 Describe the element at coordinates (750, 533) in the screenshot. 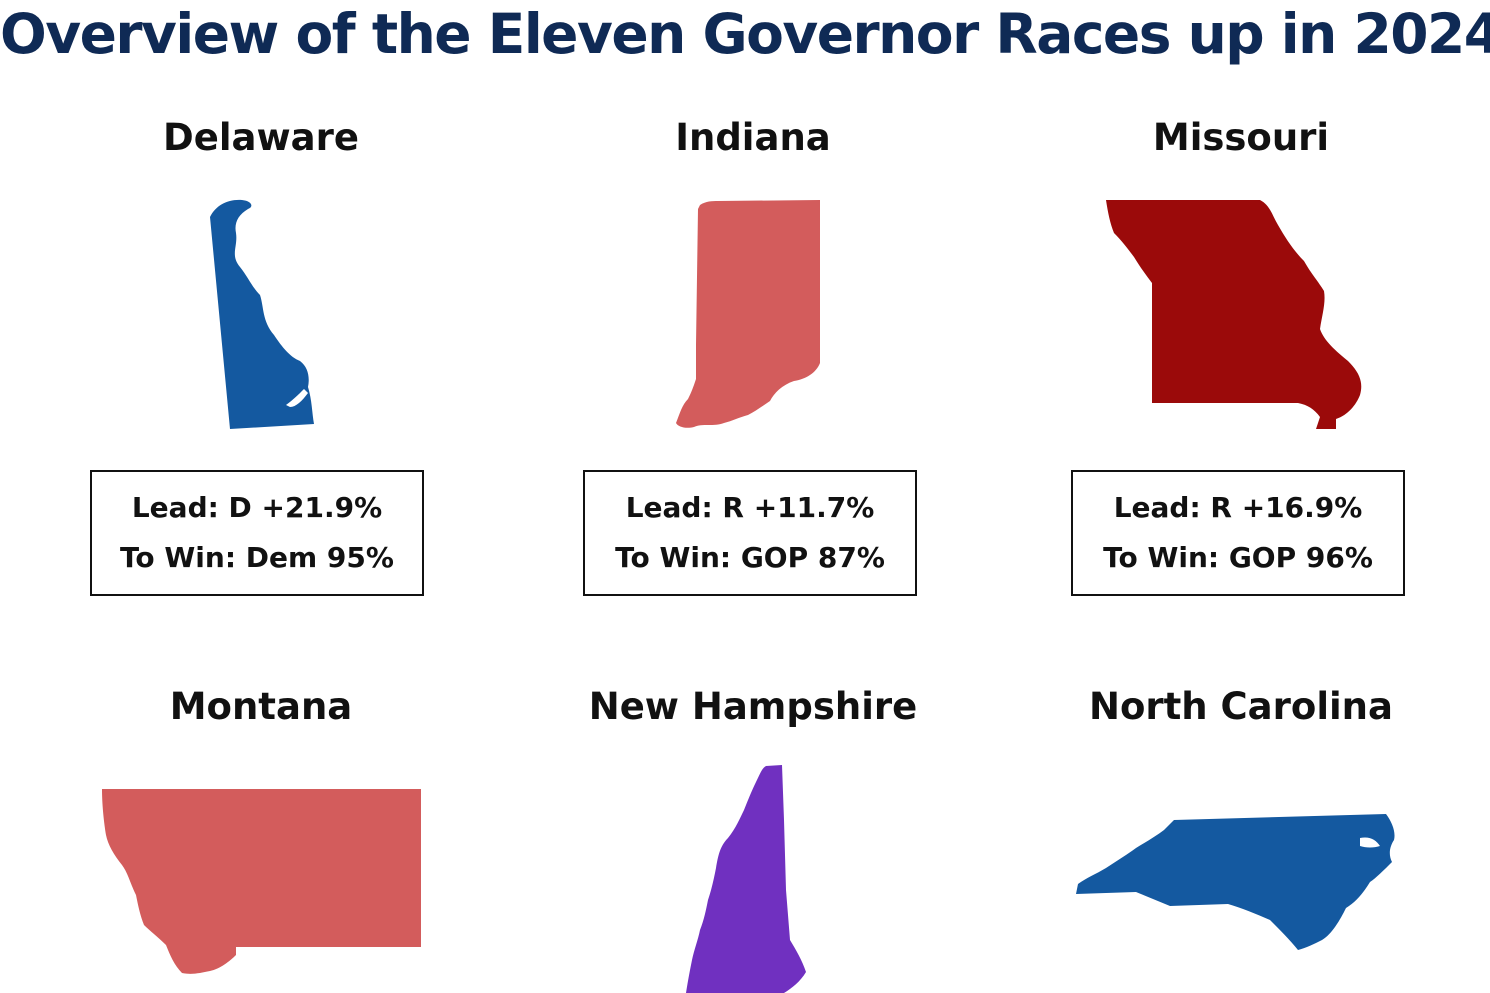

I see `info-box-indiana: Lead: R +11.7% To Win: GOP 87%` at that location.